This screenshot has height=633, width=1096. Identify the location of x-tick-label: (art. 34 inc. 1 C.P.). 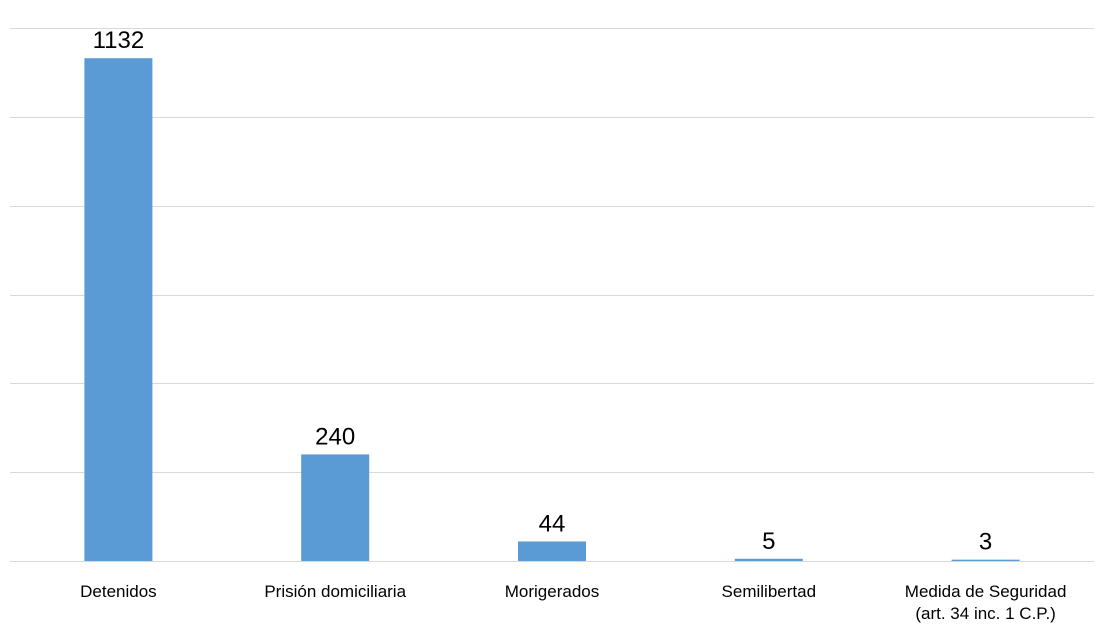
(985, 613).